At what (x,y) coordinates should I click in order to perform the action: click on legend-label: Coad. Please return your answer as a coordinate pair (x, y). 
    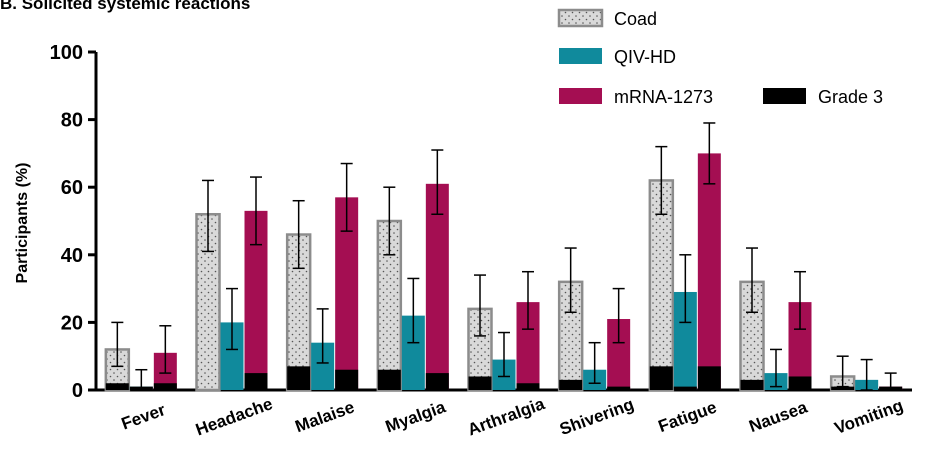
    Looking at the image, I should click on (635, 19).